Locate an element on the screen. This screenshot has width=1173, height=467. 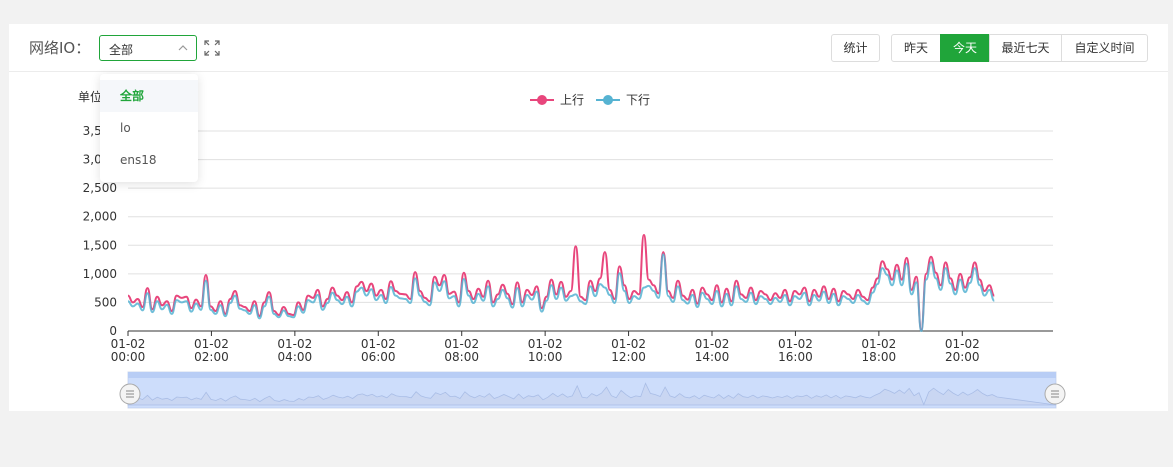
y-axis-label: 单位 is located at coordinates (90, 96).